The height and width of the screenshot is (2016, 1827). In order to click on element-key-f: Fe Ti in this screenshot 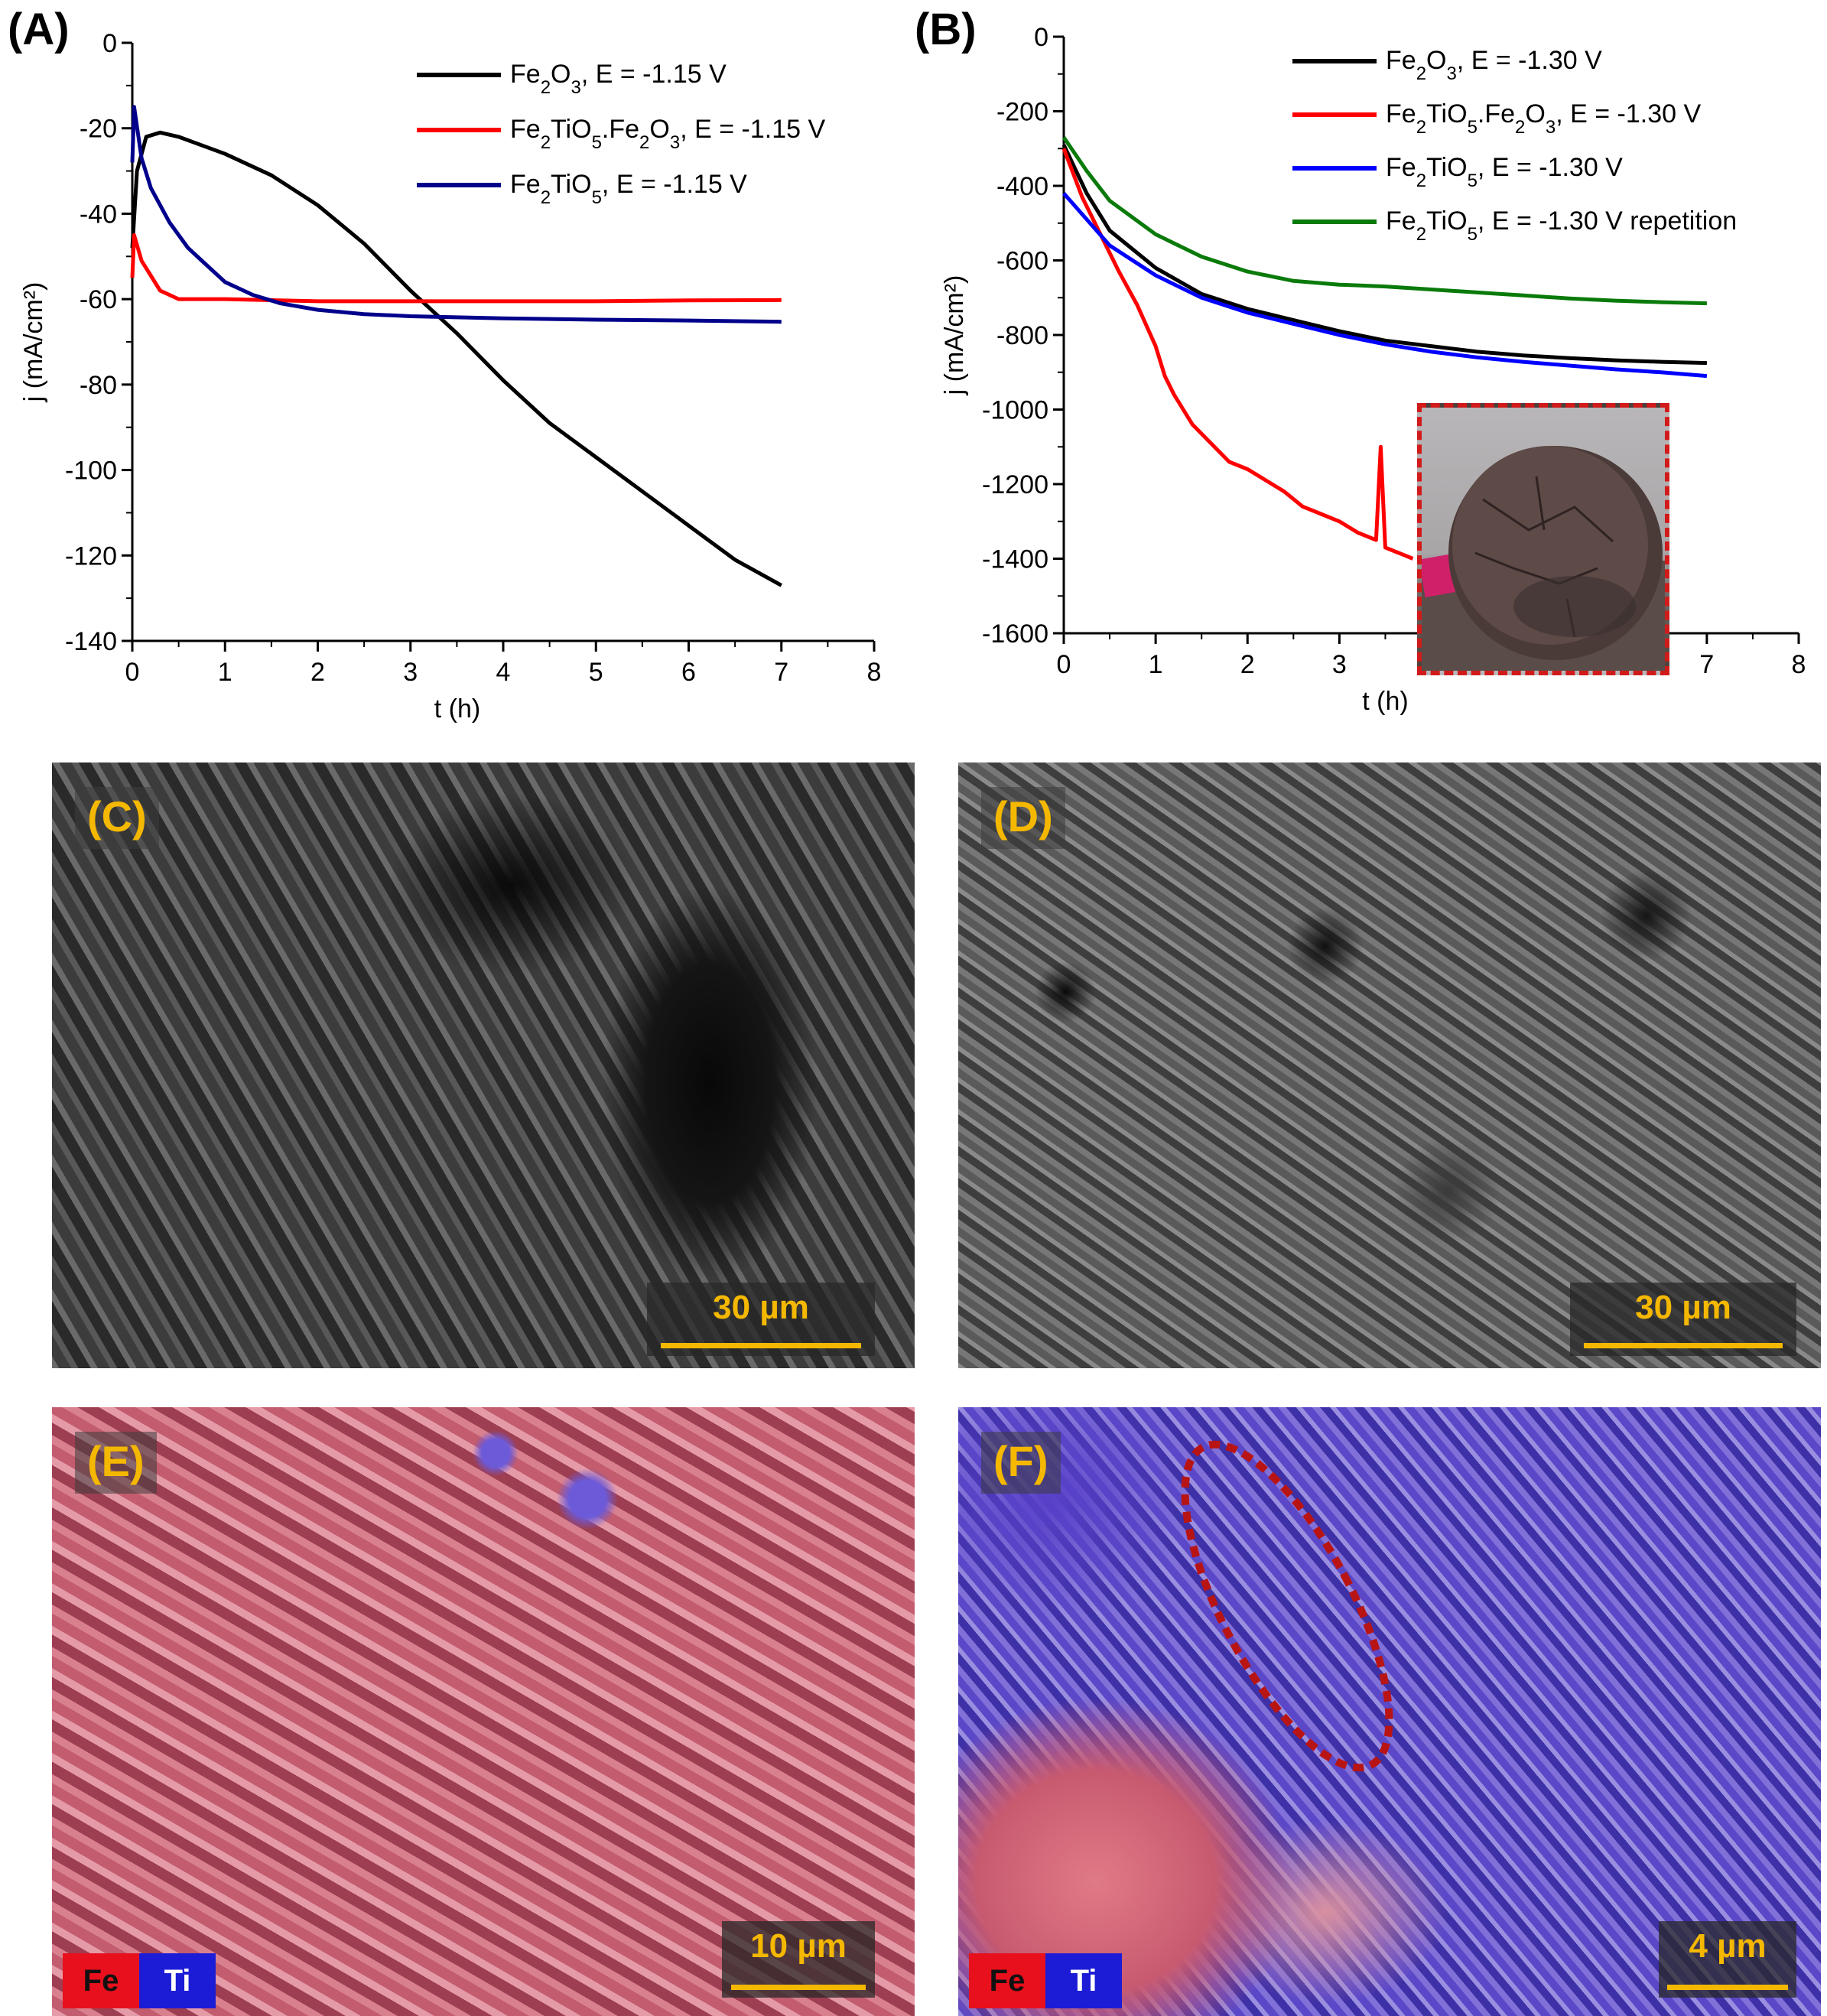, I will do `click(1045, 1981)`.